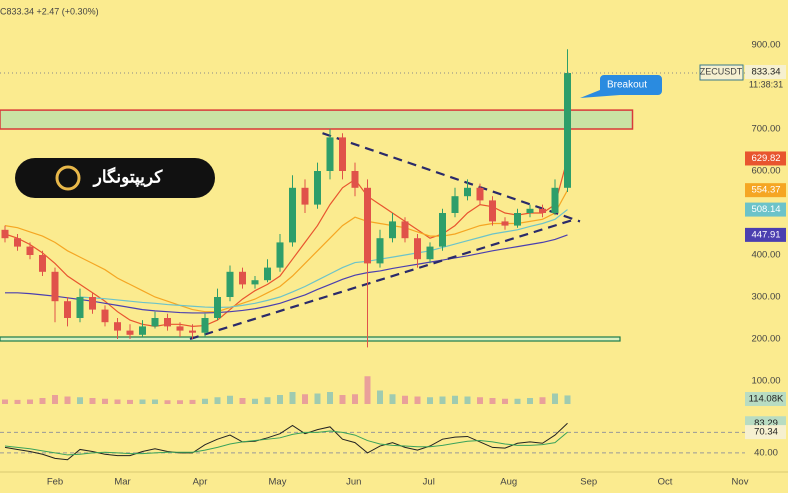  What do you see at coordinates (765, 45) in the screenshot?
I see `y-tick-label: 900.00` at bounding box center [765, 45].